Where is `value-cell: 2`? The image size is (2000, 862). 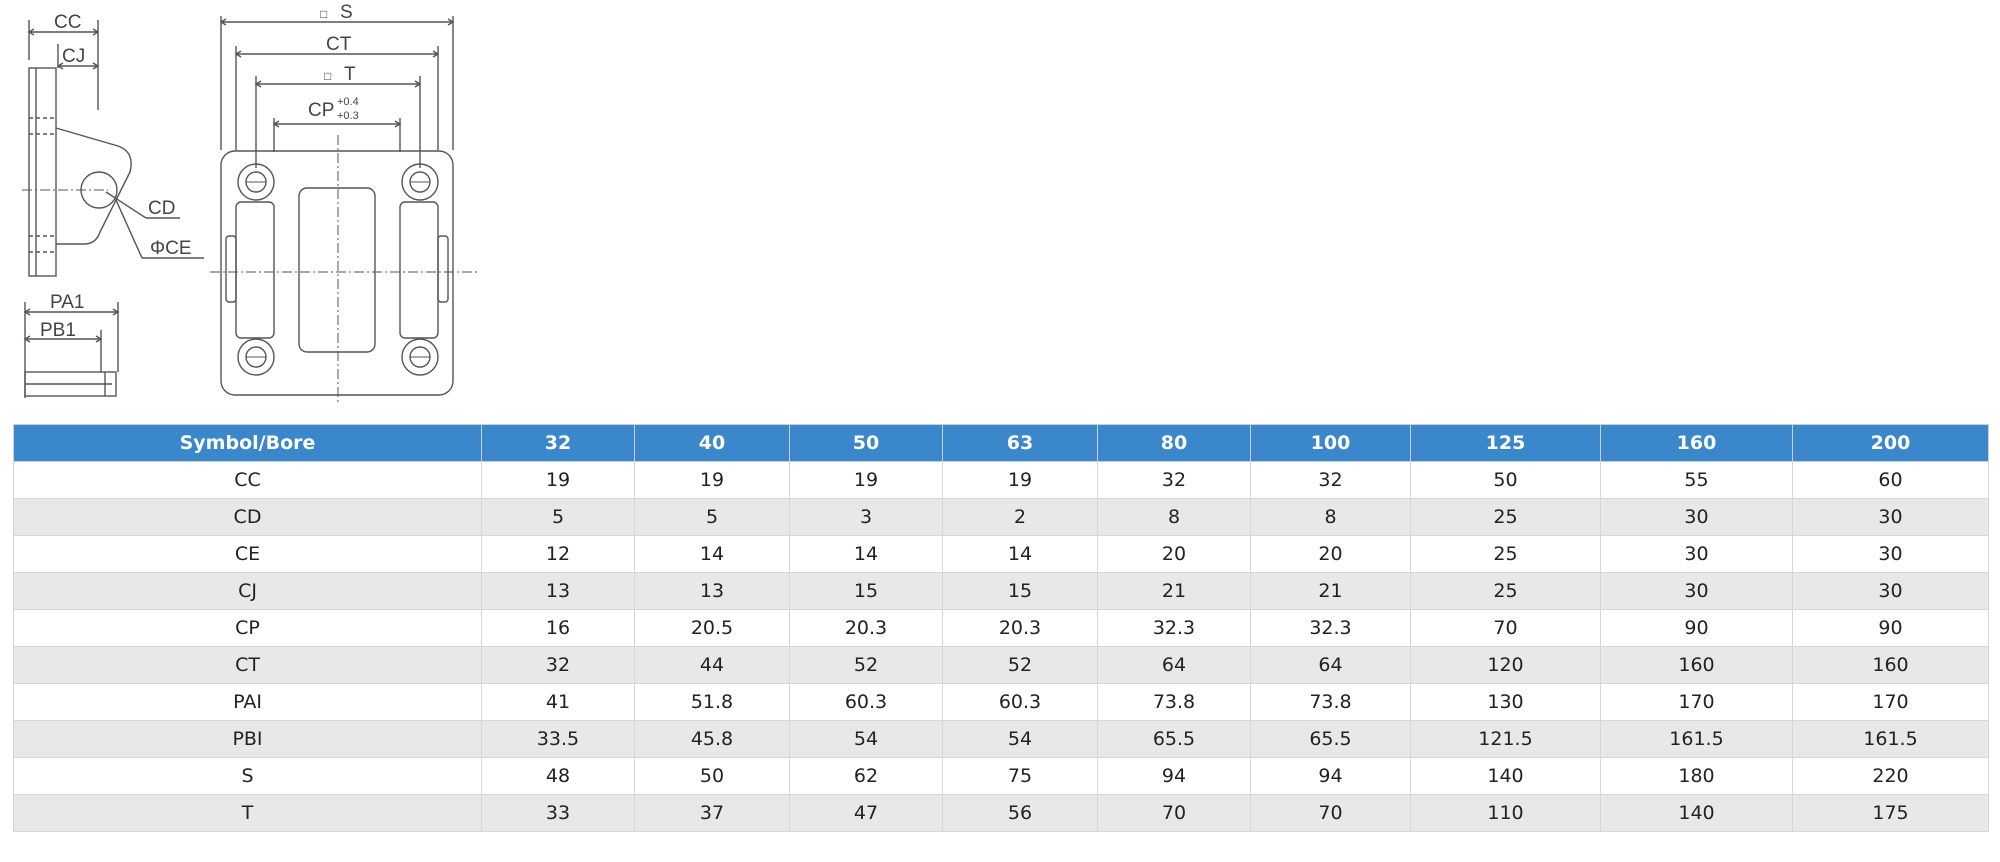 value-cell: 2 is located at coordinates (1020, 517).